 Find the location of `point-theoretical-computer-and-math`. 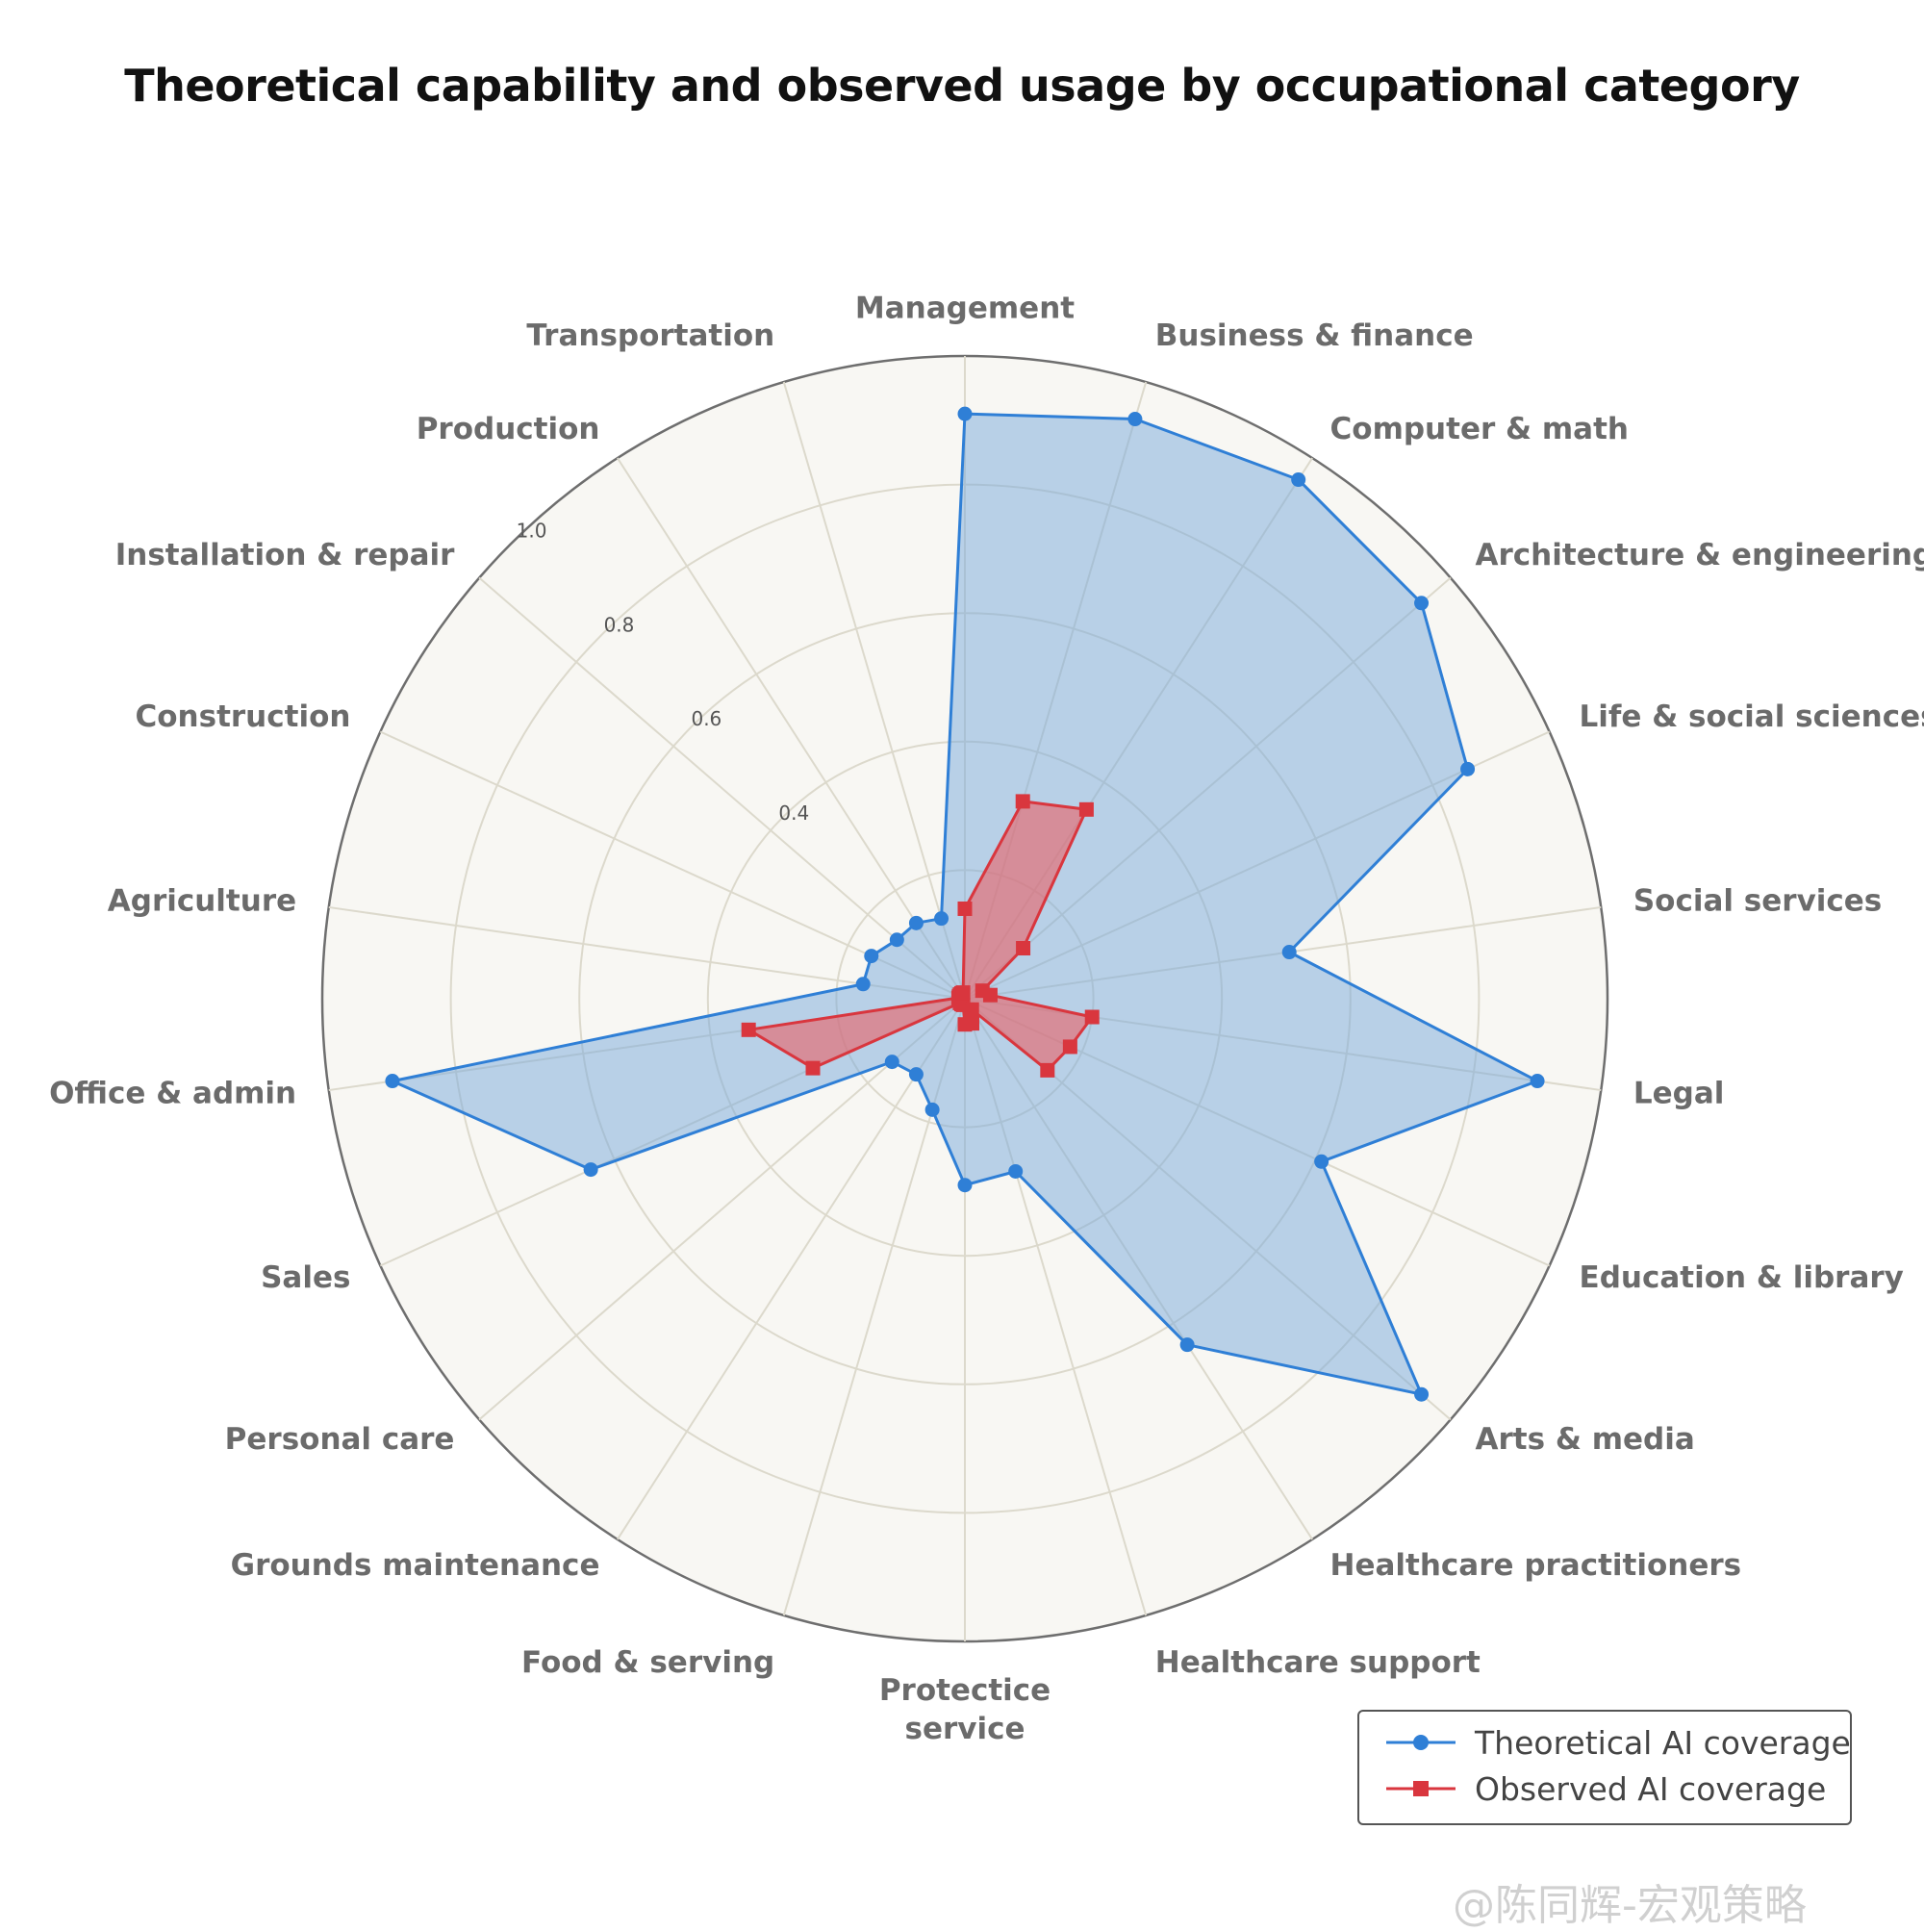

point-theoretical-computer-and-math is located at coordinates (1298, 480).